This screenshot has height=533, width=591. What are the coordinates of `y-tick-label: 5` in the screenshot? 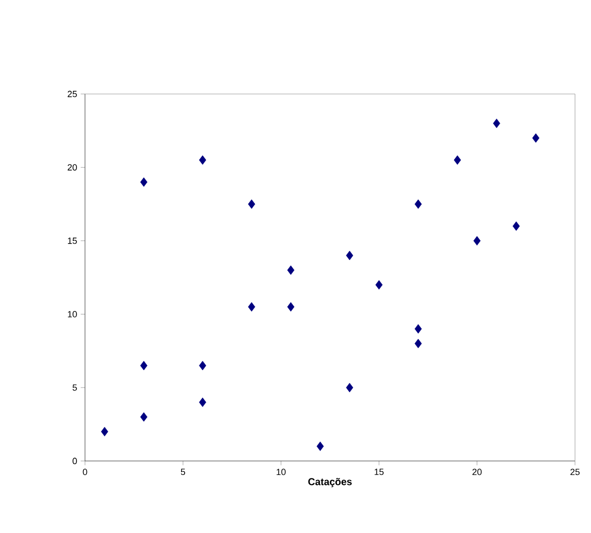 It's located at (74, 387).